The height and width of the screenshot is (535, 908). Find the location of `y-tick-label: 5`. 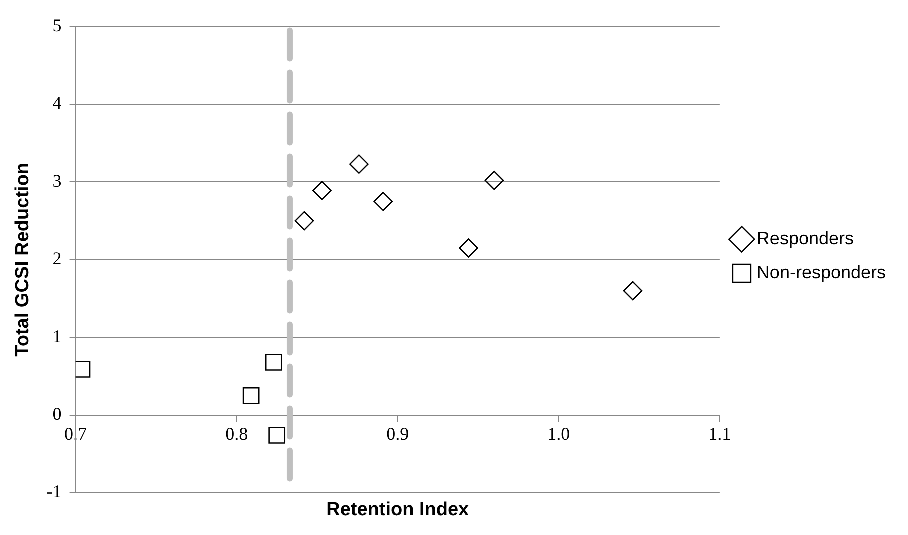

y-tick-label: 5 is located at coordinates (57, 26).